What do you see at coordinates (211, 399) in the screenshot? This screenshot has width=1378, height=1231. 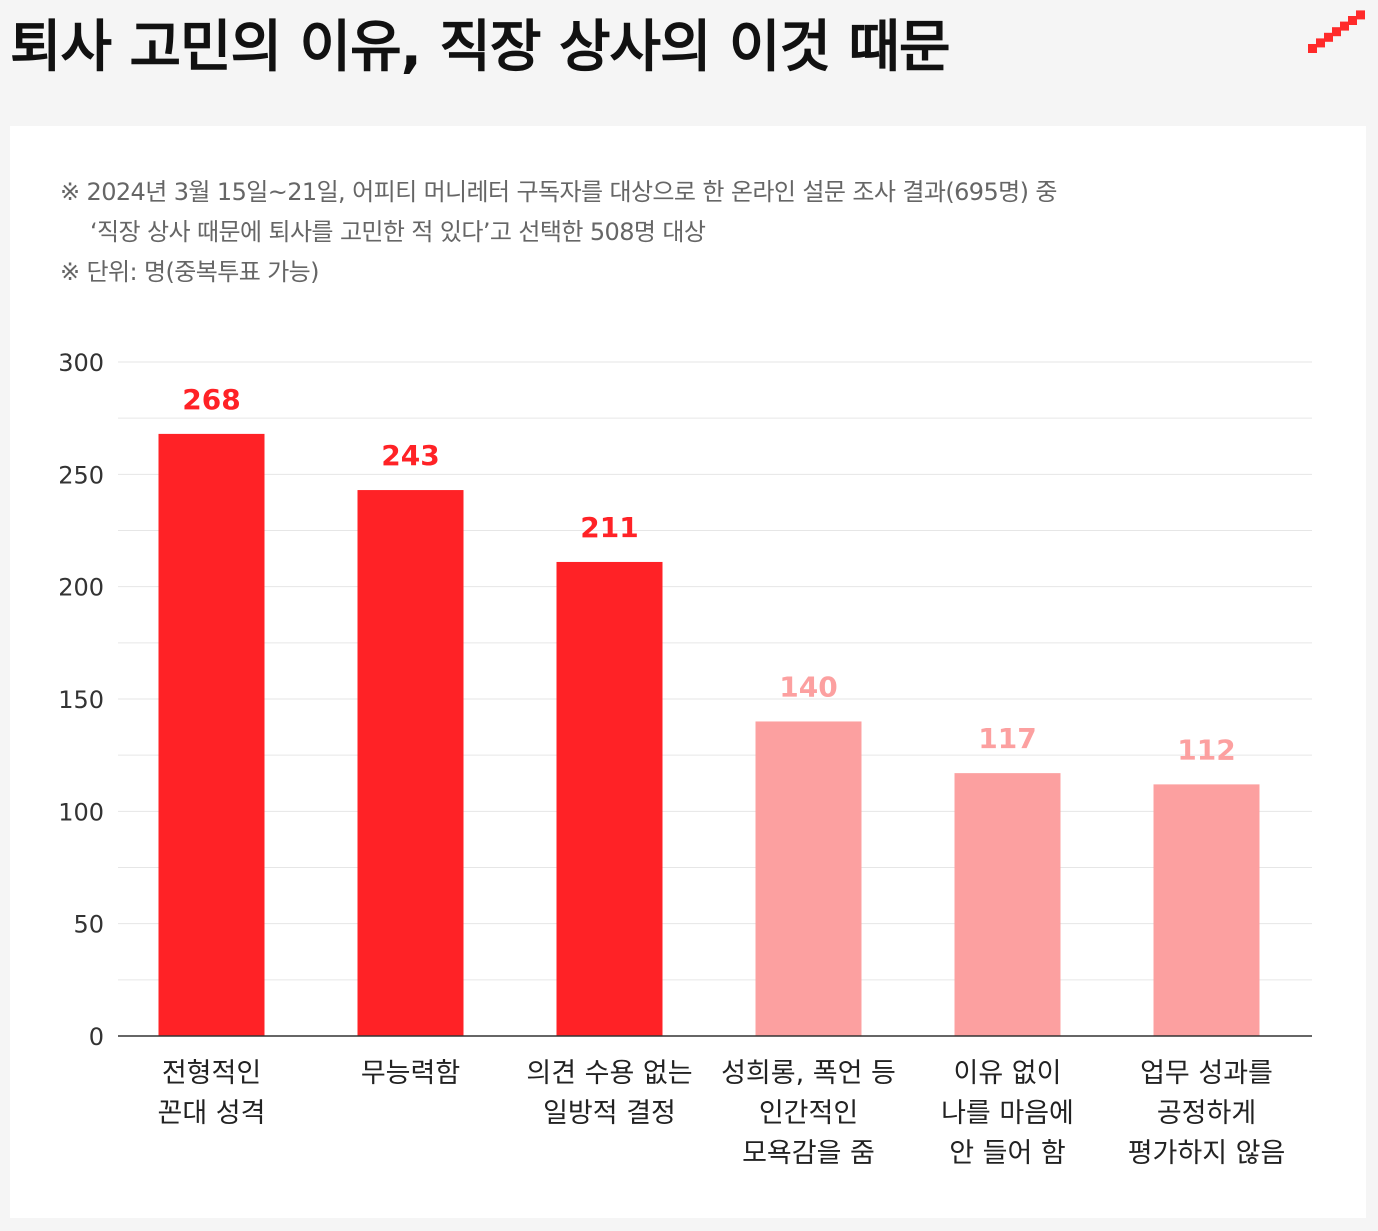 I see `bar-value-label: 268` at bounding box center [211, 399].